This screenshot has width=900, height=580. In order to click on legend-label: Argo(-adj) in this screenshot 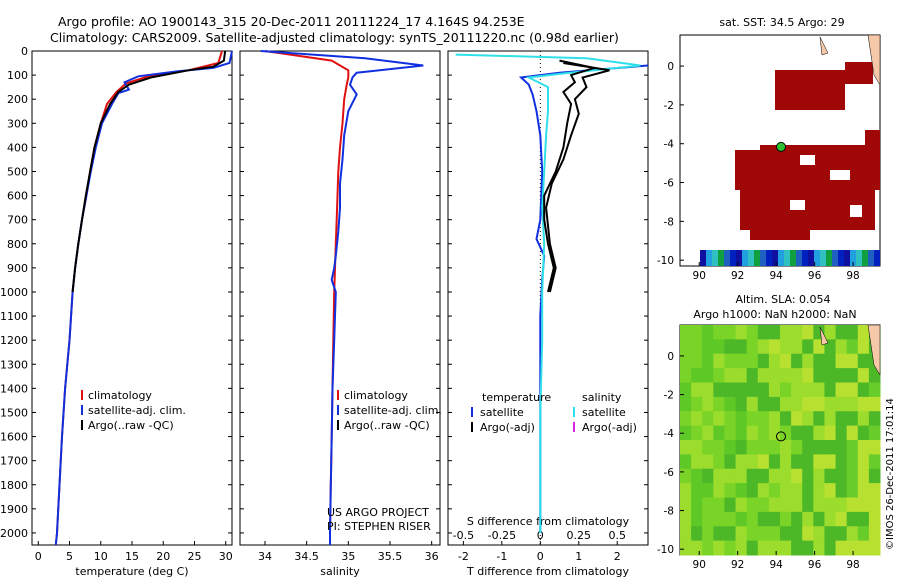, I will do `click(609, 427)`.